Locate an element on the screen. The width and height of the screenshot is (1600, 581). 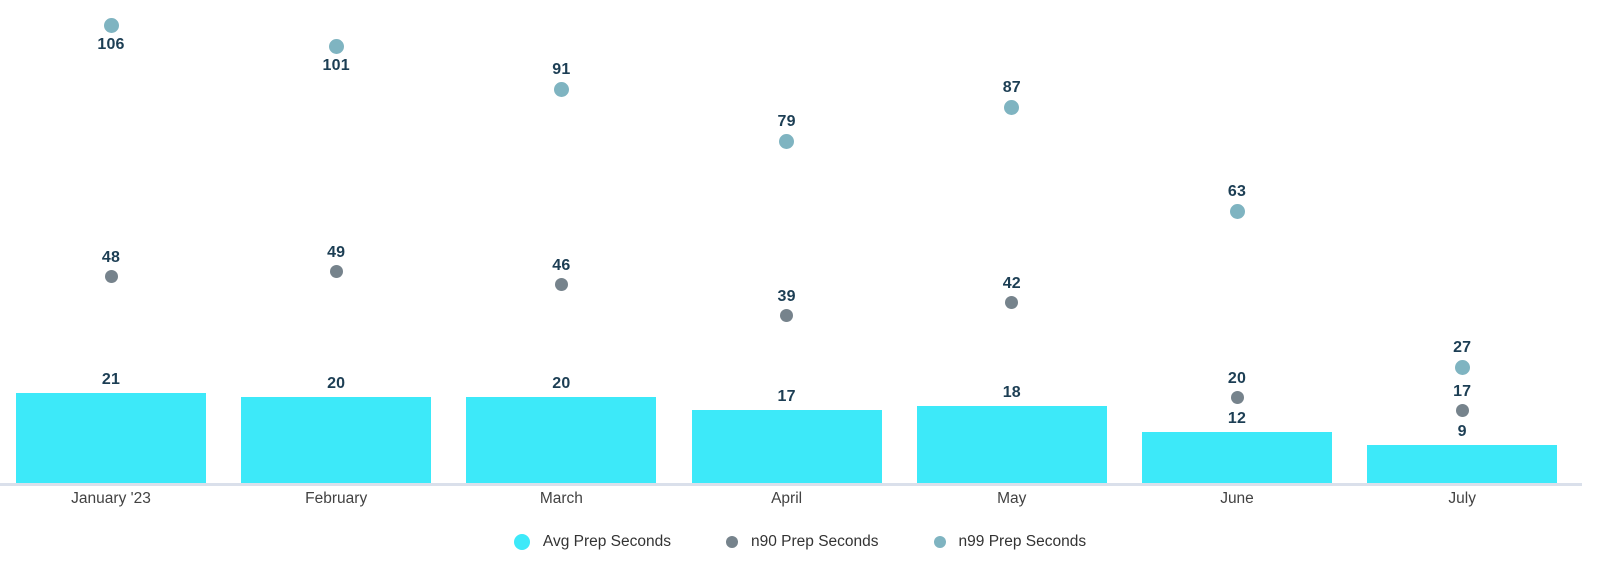
x-axis-label: July is located at coordinates (1462, 498).